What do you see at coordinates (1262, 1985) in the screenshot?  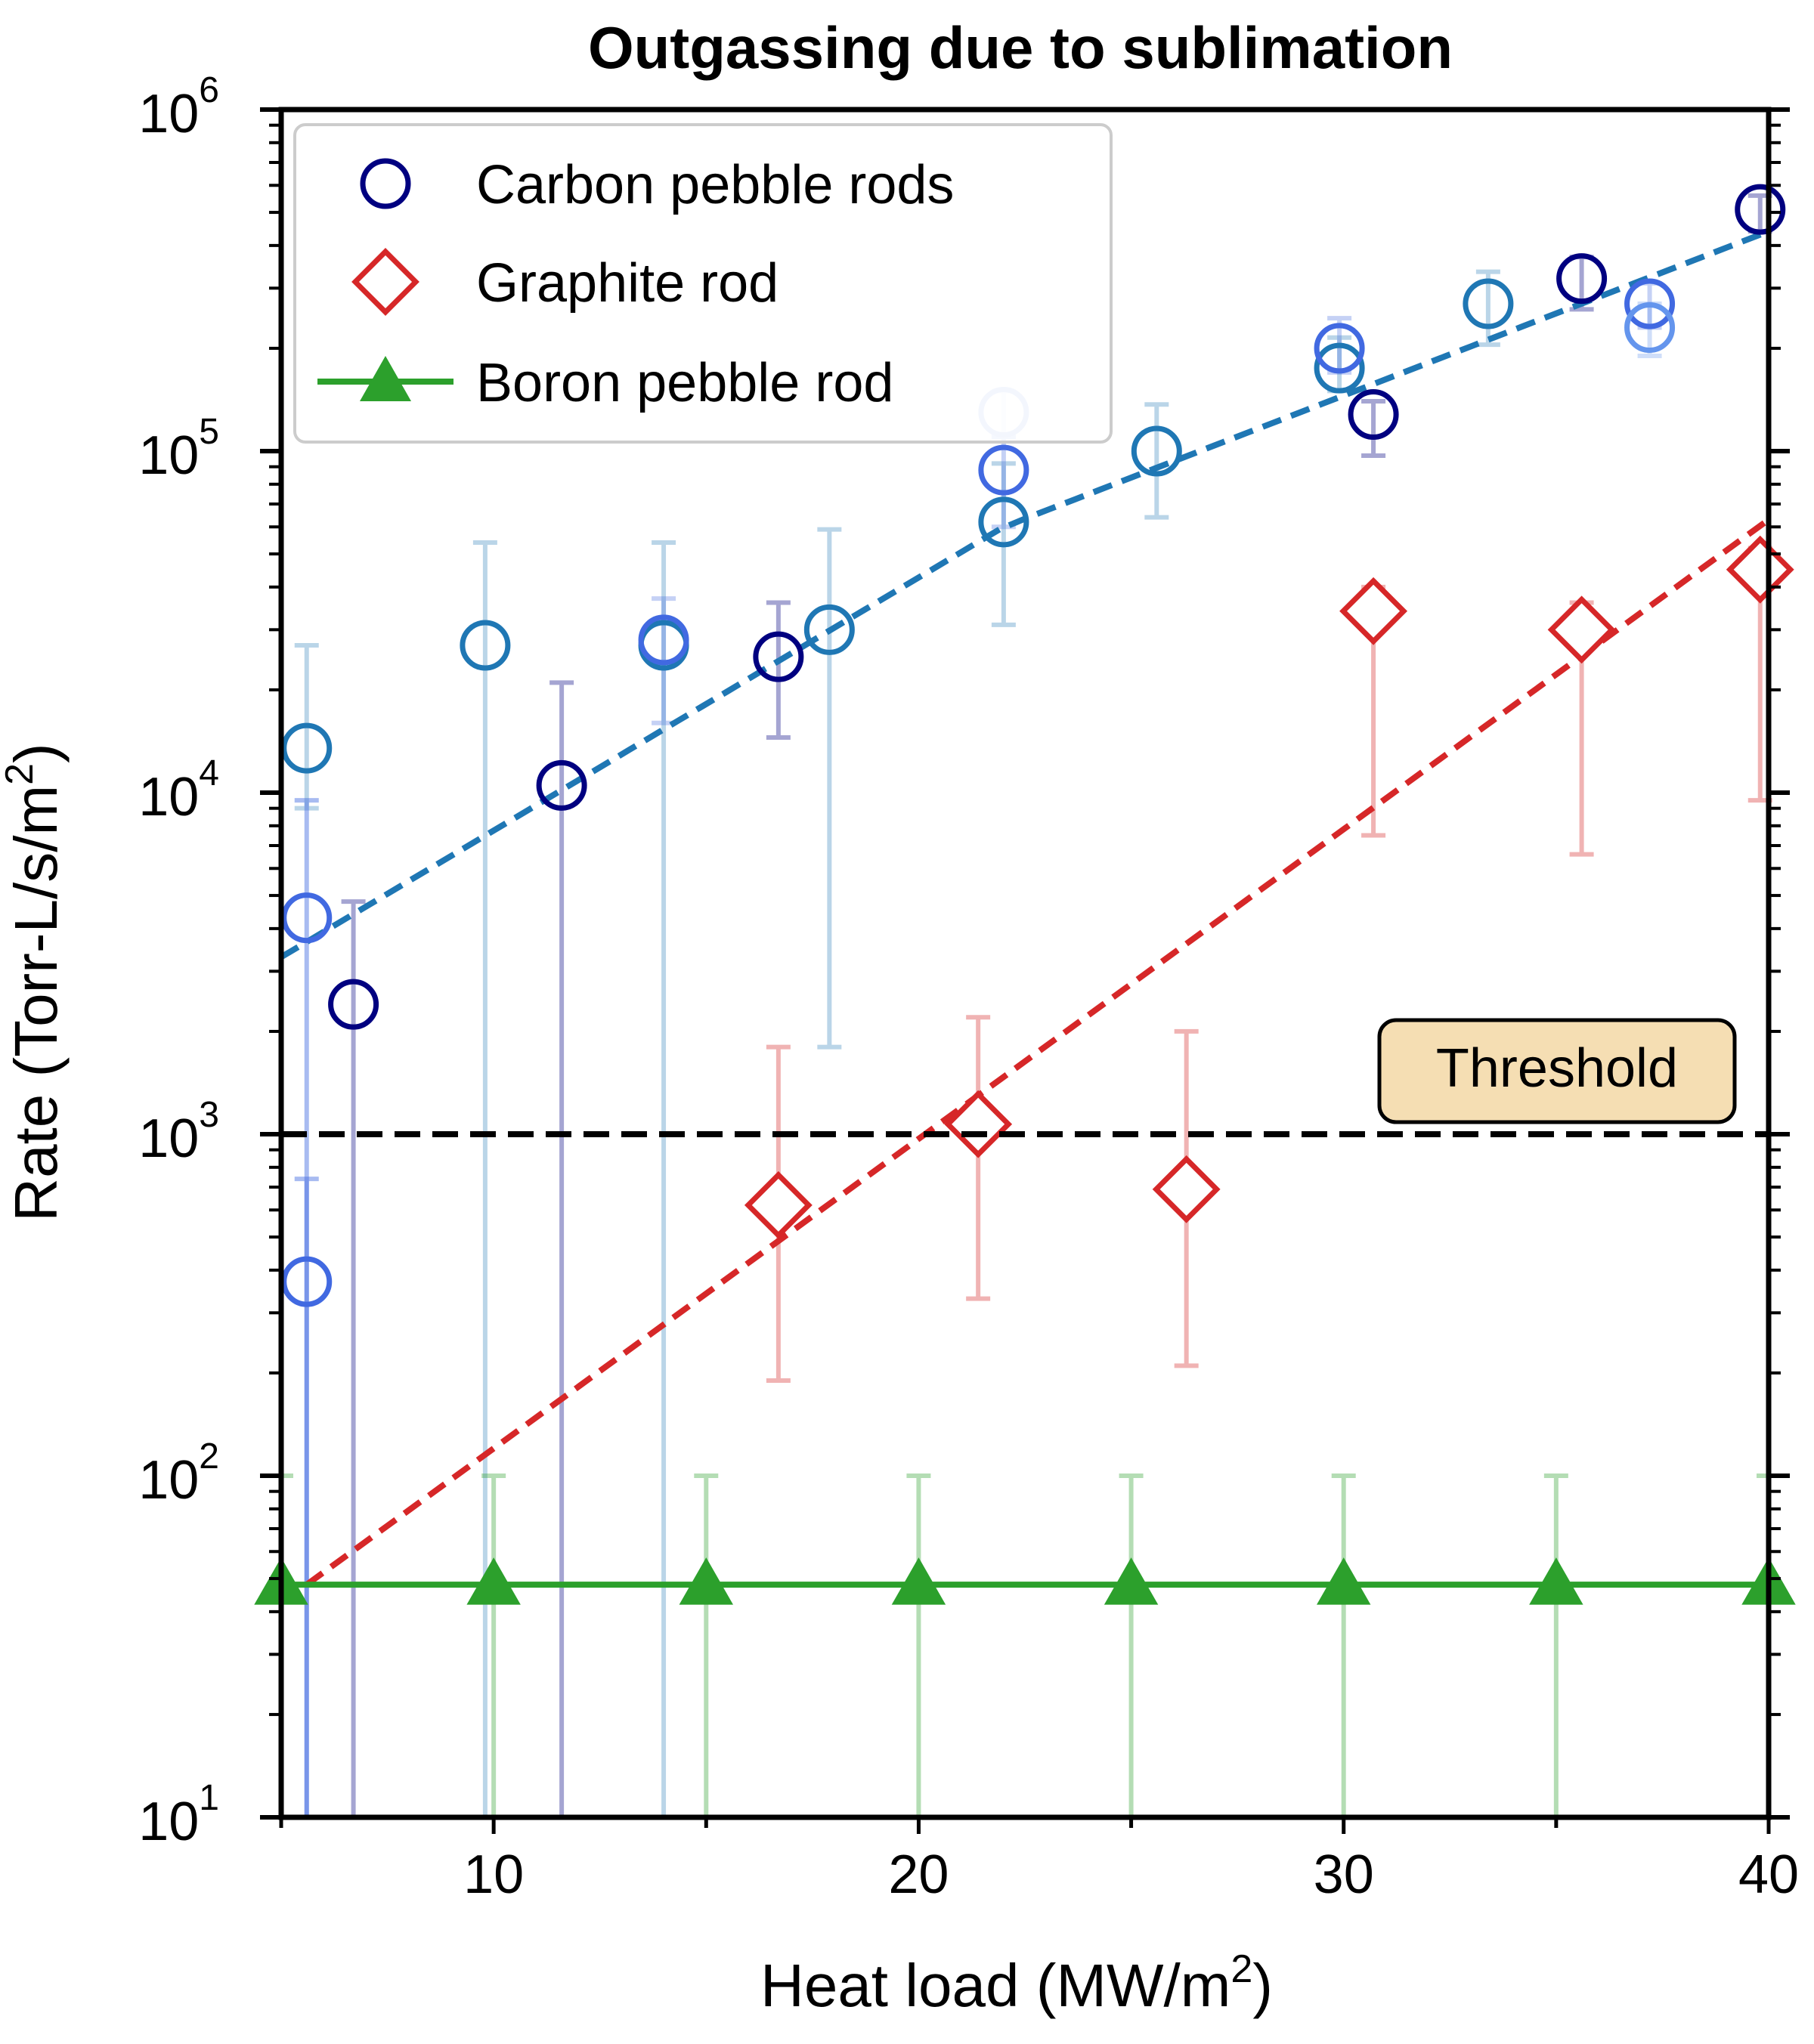 I see `x-axis-label-close: )` at bounding box center [1262, 1985].